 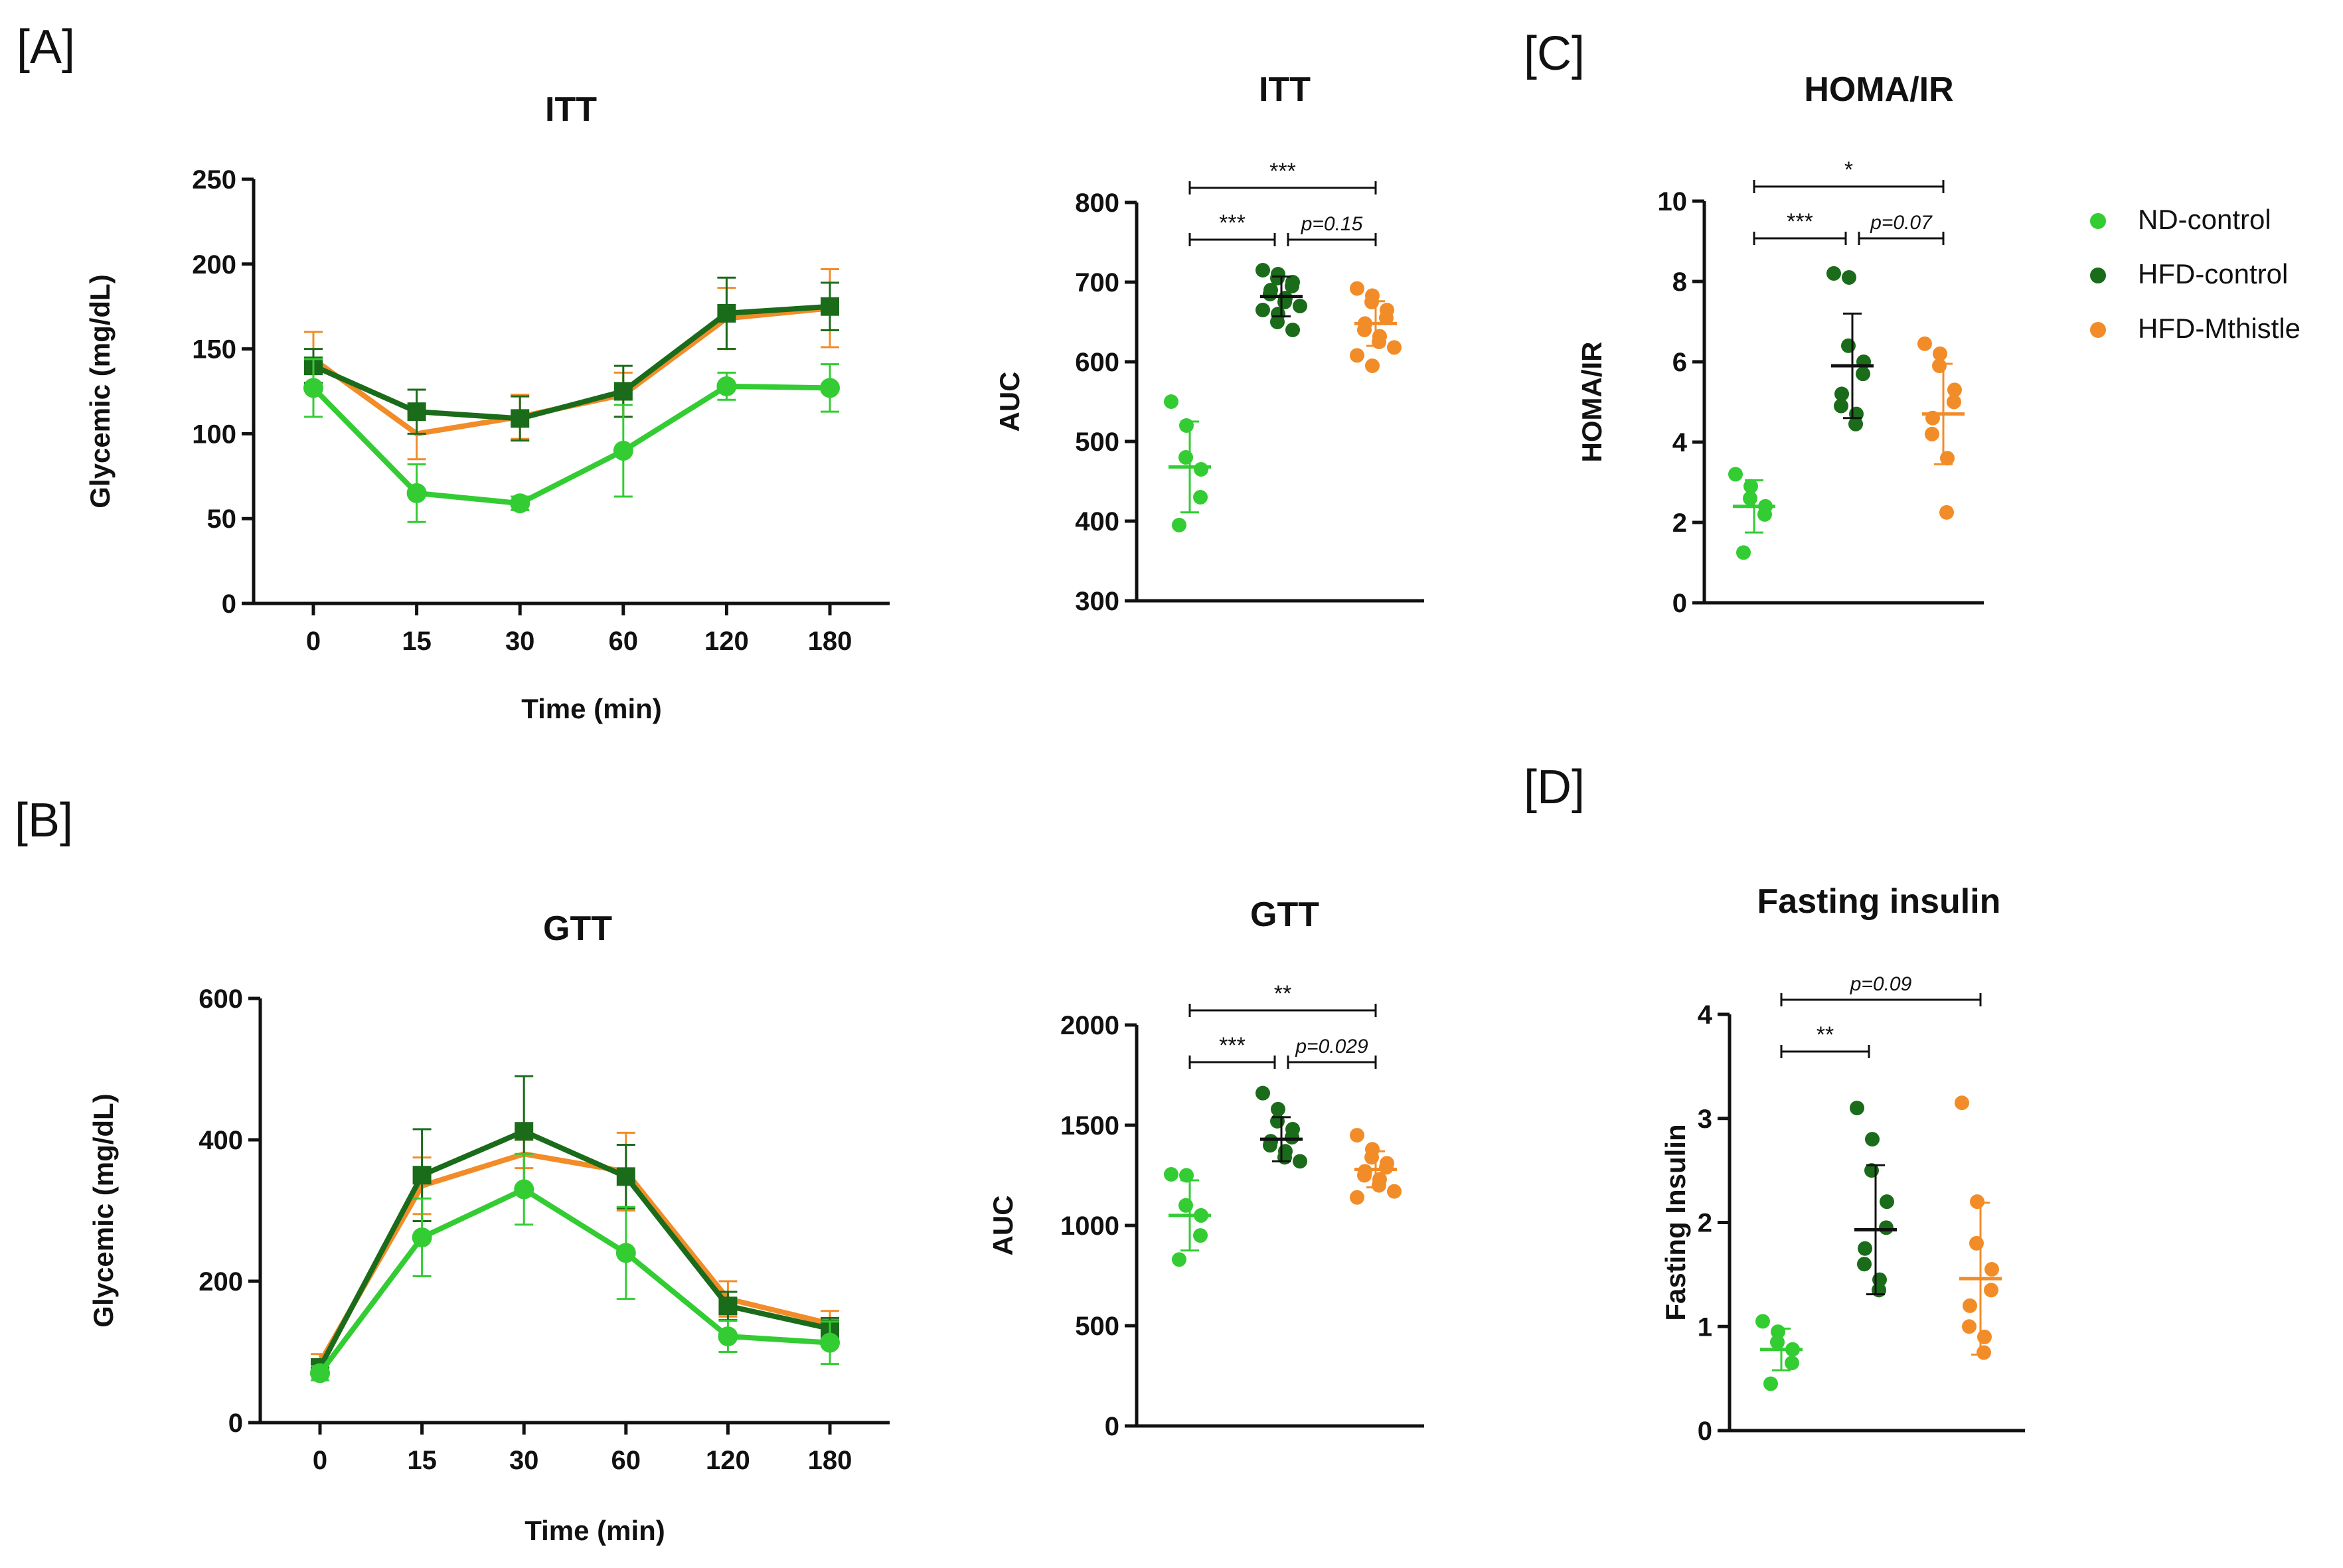 What do you see at coordinates (1591, 403) in the screenshot?
I see `y-axis-label: HOMA/IR` at bounding box center [1591, 403].